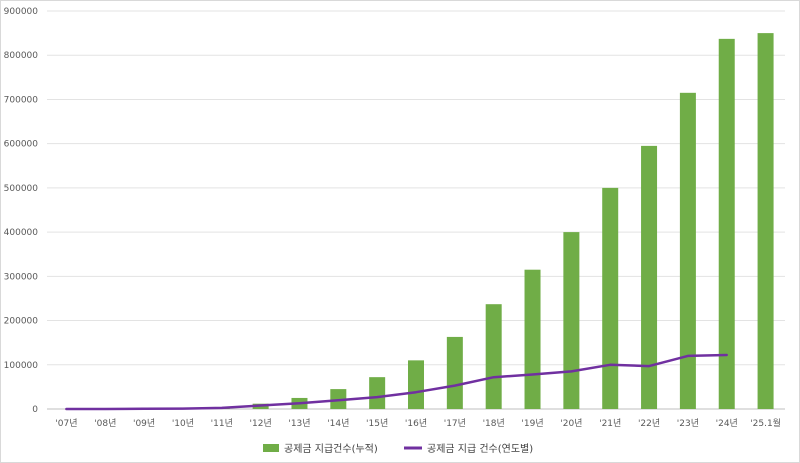 This screenshot has height=463, width=800. I want to click on legend-label-line: 공제금 지급 건수(연도별), so click(480, 449).